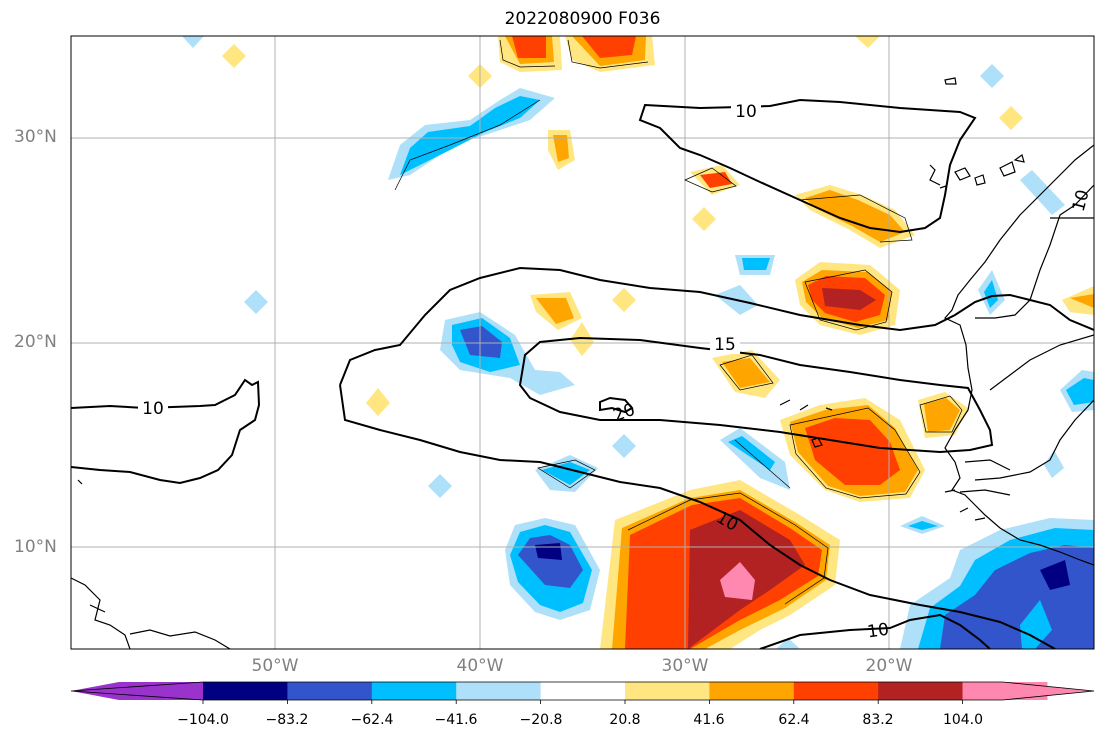 The height and width of the screenshot is (741, 1105). What do you see at coordinates (287, 720) in the screenshot?
I see `colorbar-tick-label: −83.2` at bounding box center [287, 720].